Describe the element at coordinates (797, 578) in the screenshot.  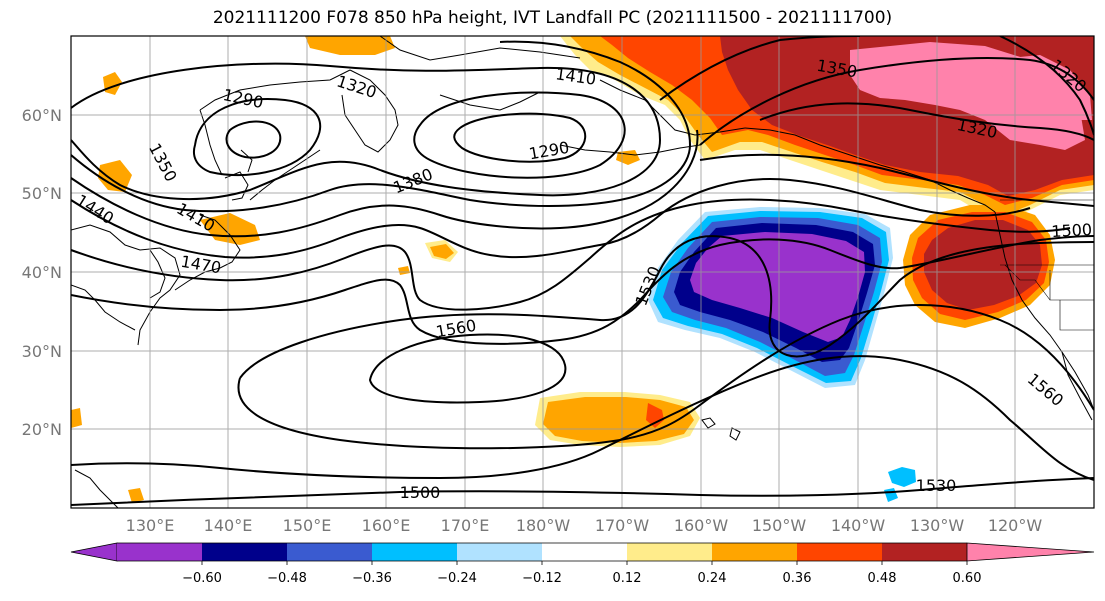
I see `colorbar-tick-label: 0.36` at that location.